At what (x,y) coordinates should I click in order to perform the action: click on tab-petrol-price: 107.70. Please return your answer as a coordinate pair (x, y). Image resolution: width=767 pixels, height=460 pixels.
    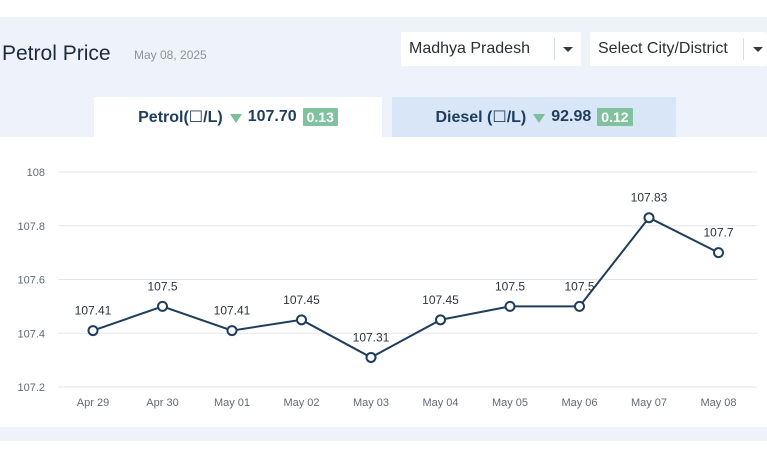
    Looking at the image, I should click on (272, 116).